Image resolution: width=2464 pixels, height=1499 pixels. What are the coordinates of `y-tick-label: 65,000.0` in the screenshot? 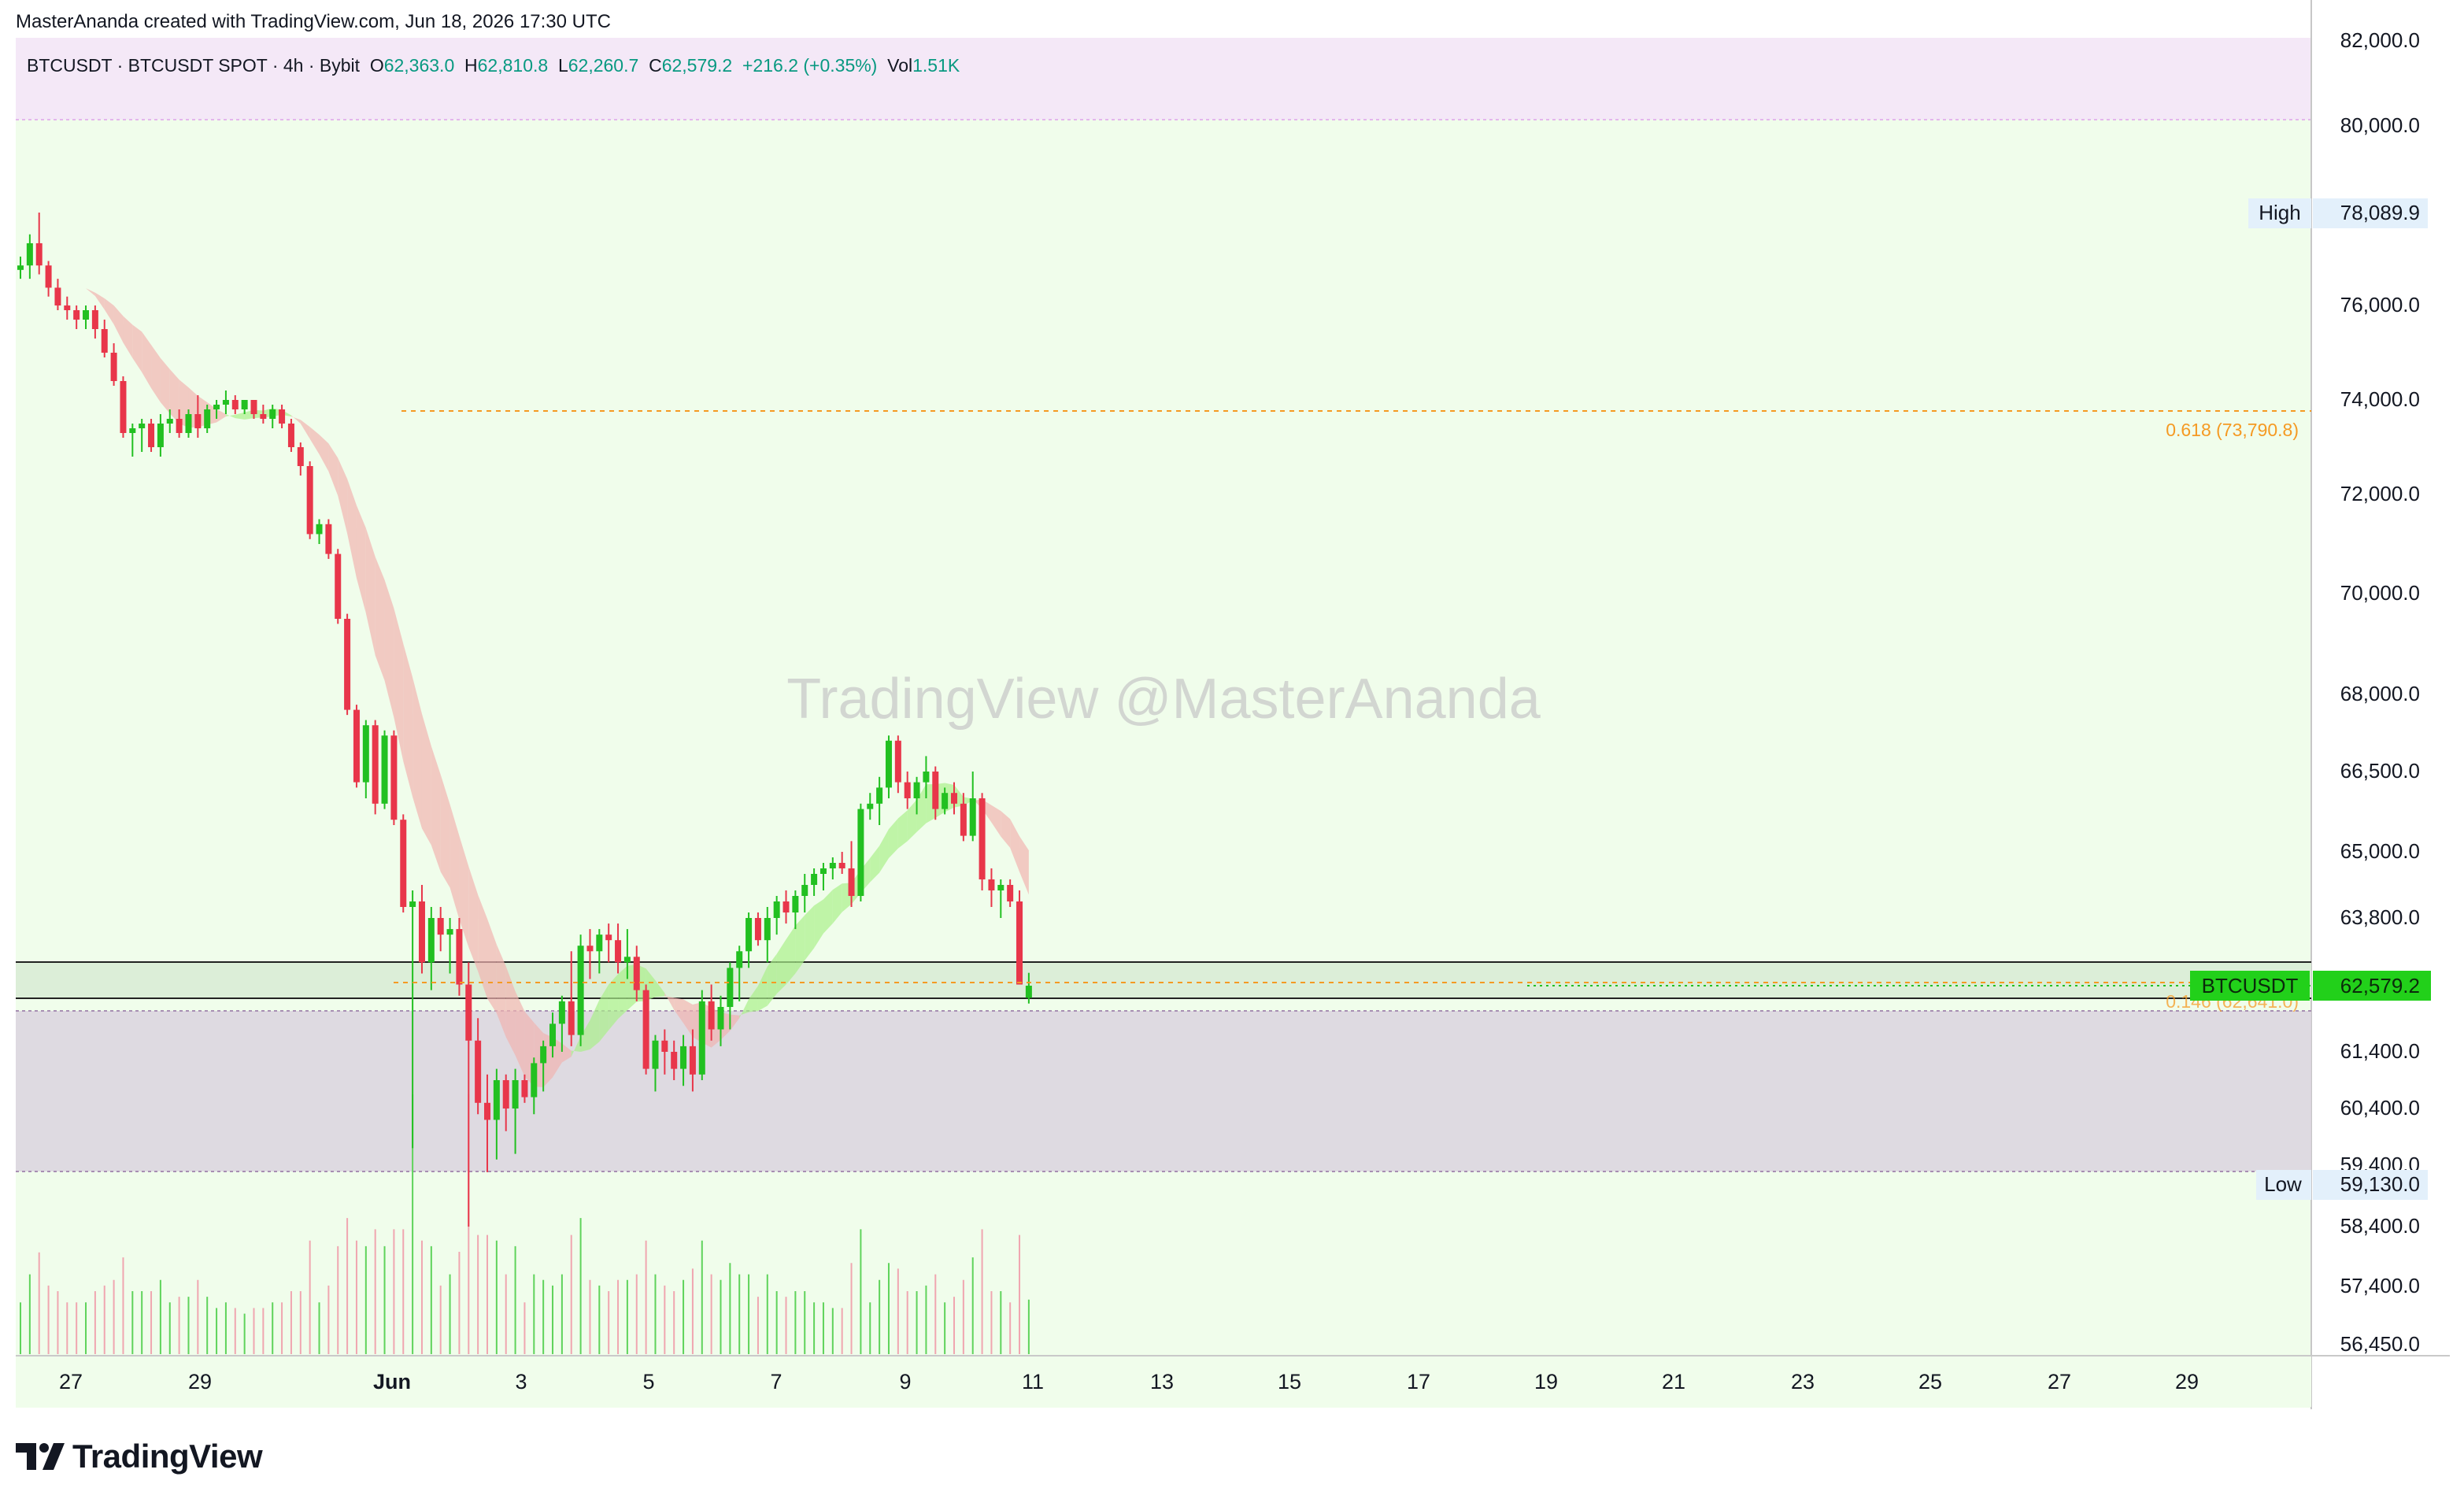 It's located at (2380, 851).